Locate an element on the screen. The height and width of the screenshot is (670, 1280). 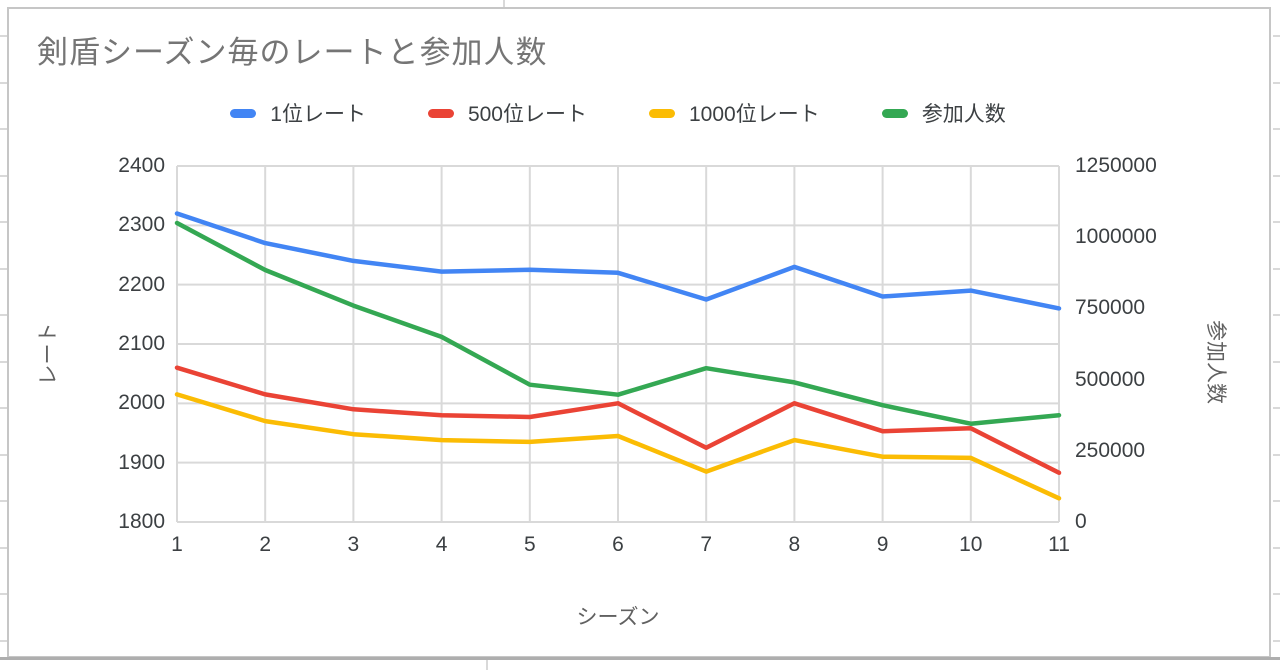
left-axis-tick: 2400 is located at coordinates (141, 165).